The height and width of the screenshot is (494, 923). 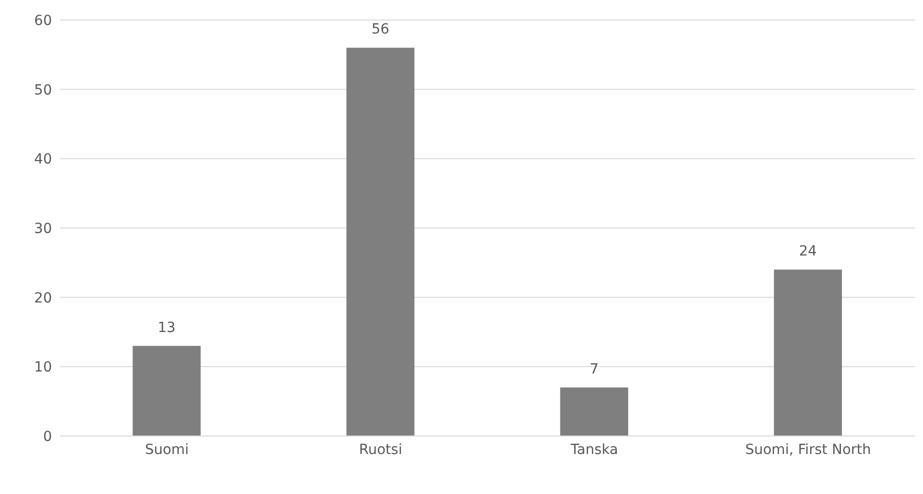 I want to click on y-tick-label: 60, so click(x=43, y=20).